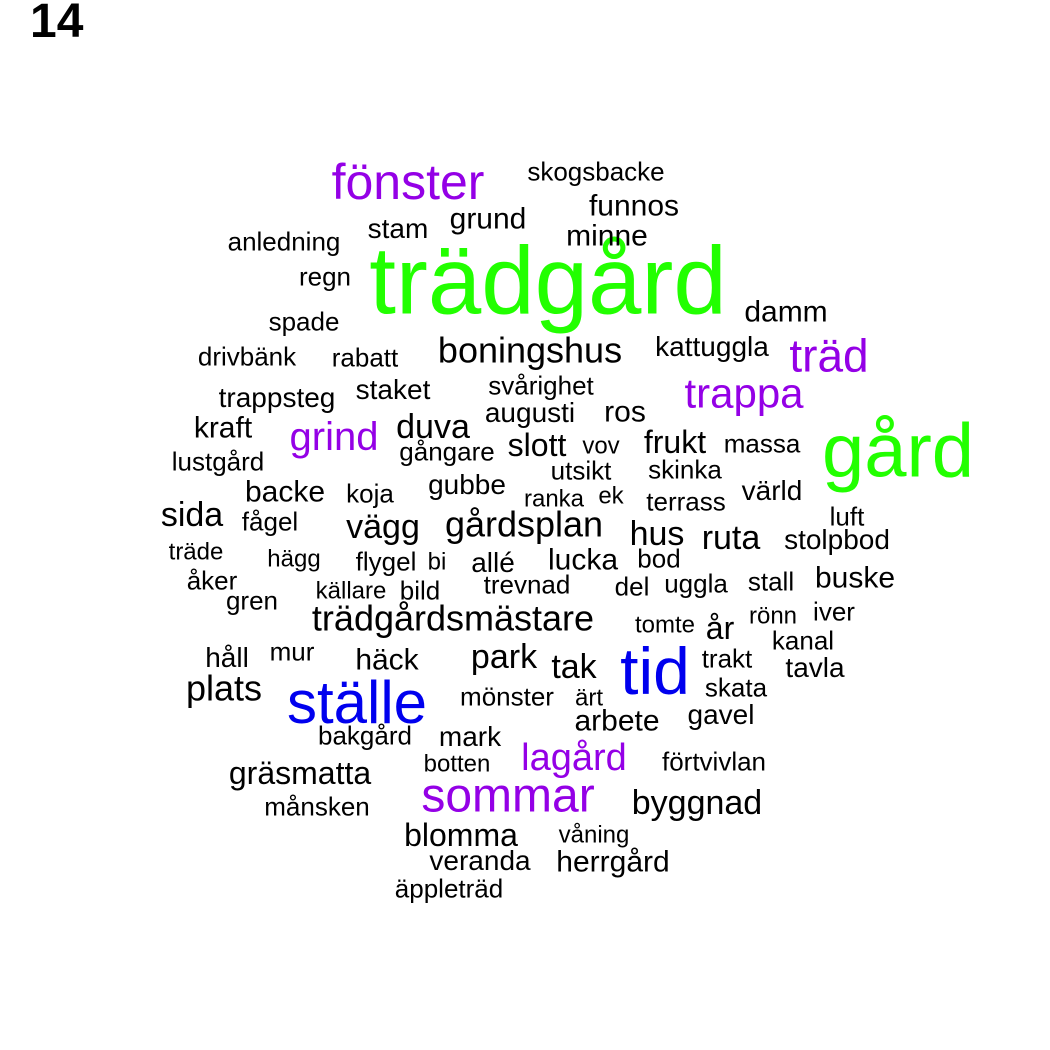 The height and width of the screenshot is (1050, 1050). What do you see at coordinates (837, 540) in the screenshot?
I see `word-stolpbod: stolpbod` at bounding box center [837, 540].